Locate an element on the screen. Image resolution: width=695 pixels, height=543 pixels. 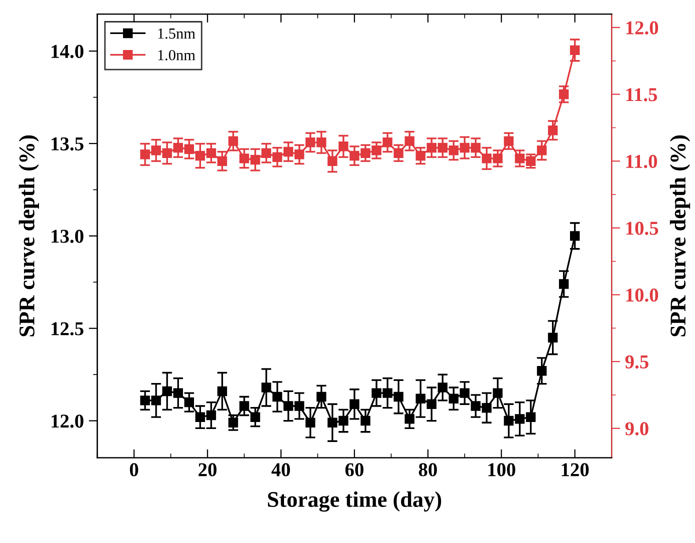
y2-tick-label: 9.0 is located at coordinates (636, 429).